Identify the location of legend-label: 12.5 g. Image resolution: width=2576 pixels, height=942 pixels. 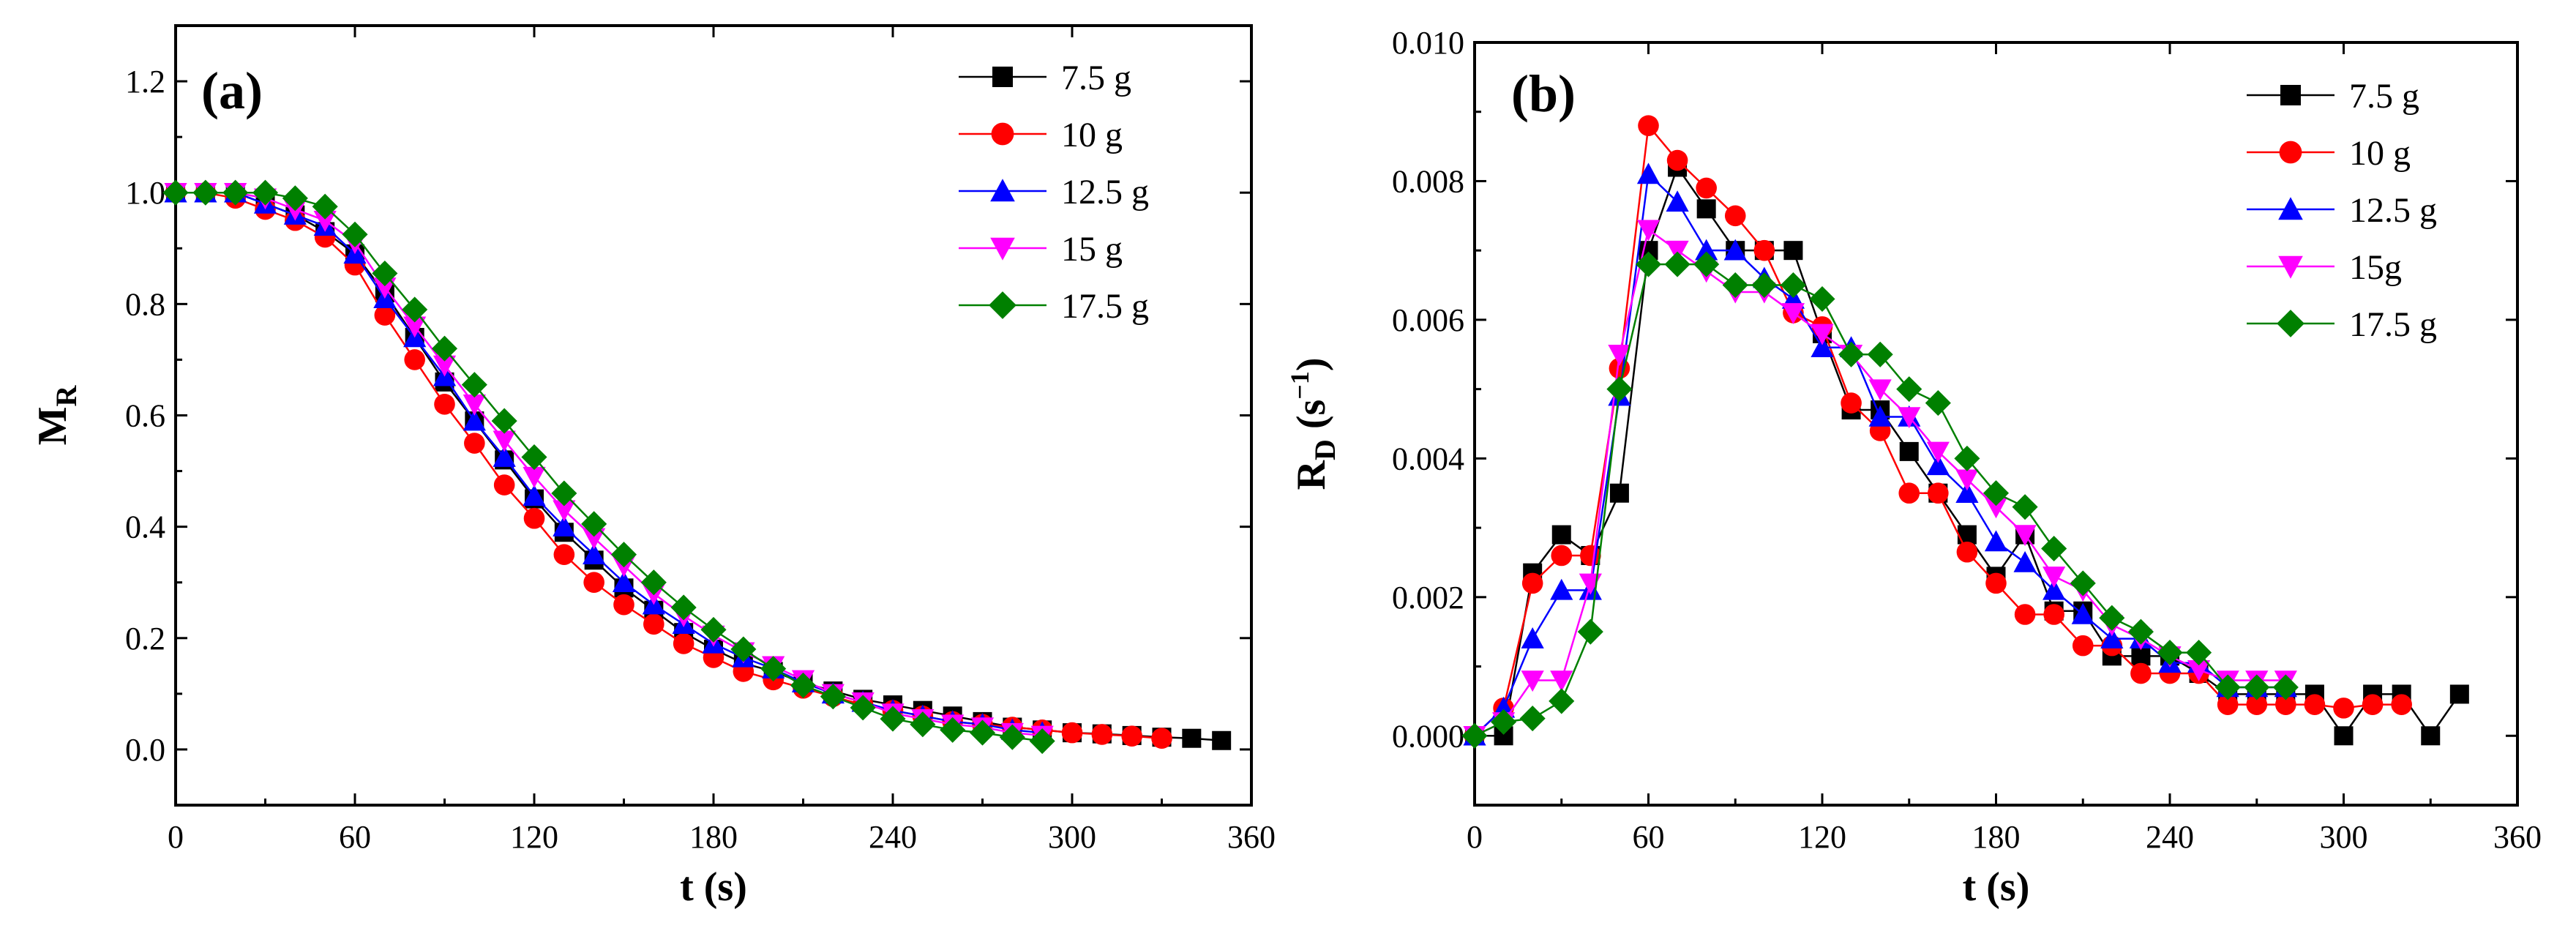
(2393, 210).